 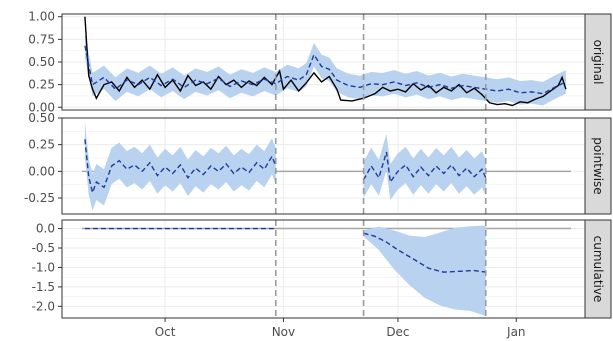 What do you see at coordinates (283, 332) in the screenshot?
I see `x-tick-label: Nov` at bounding box center [283, 332].